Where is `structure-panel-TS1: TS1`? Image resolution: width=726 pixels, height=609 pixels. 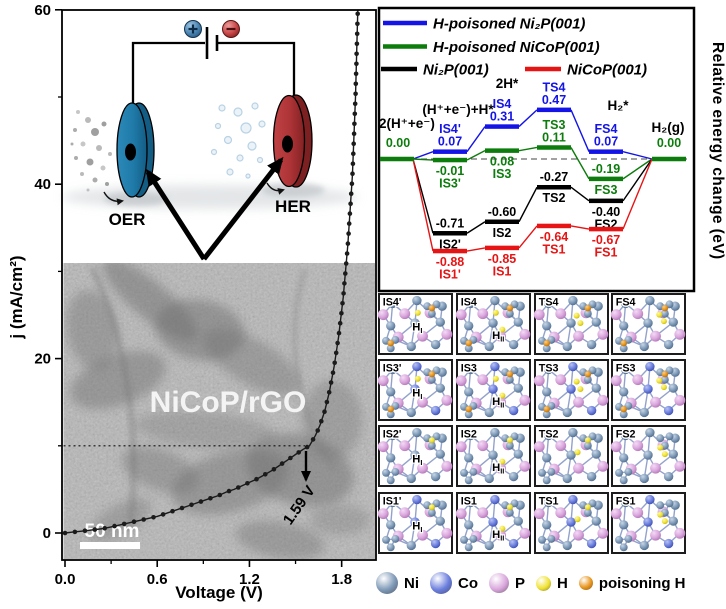 structure-panel-TS1: TS1 is located at coordinates (571, 522).